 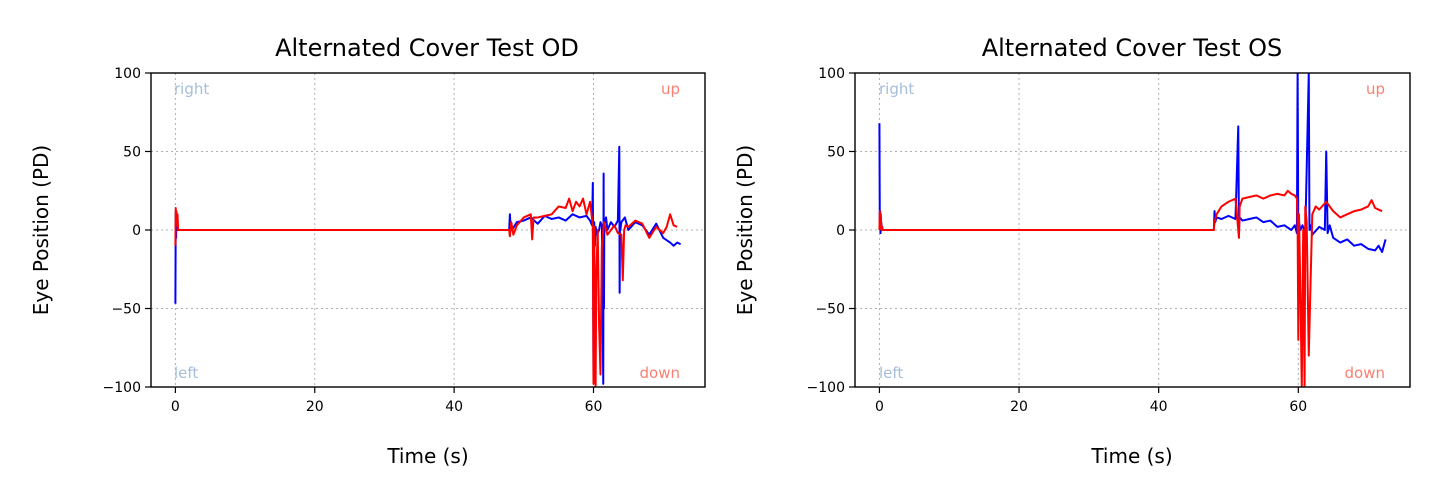 I want to click on chart-title: Alternated Cover Test OS, so click(x=1132, y=48).